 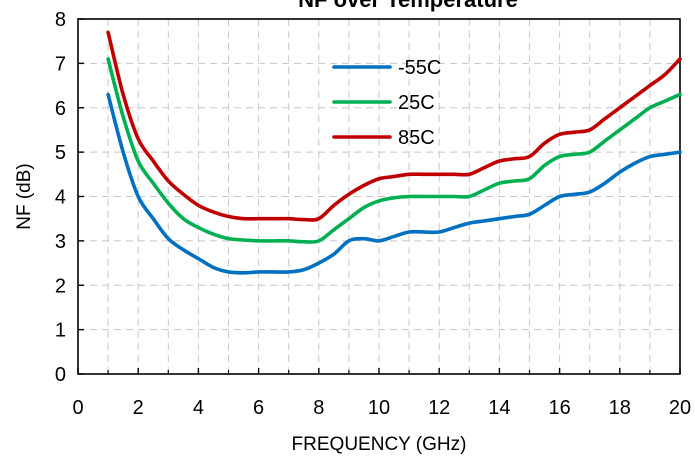 What do you see at coordinates (60, 198) in the screenshot?
I see `y-tick-label: 4` at bounding box center [60, 198].